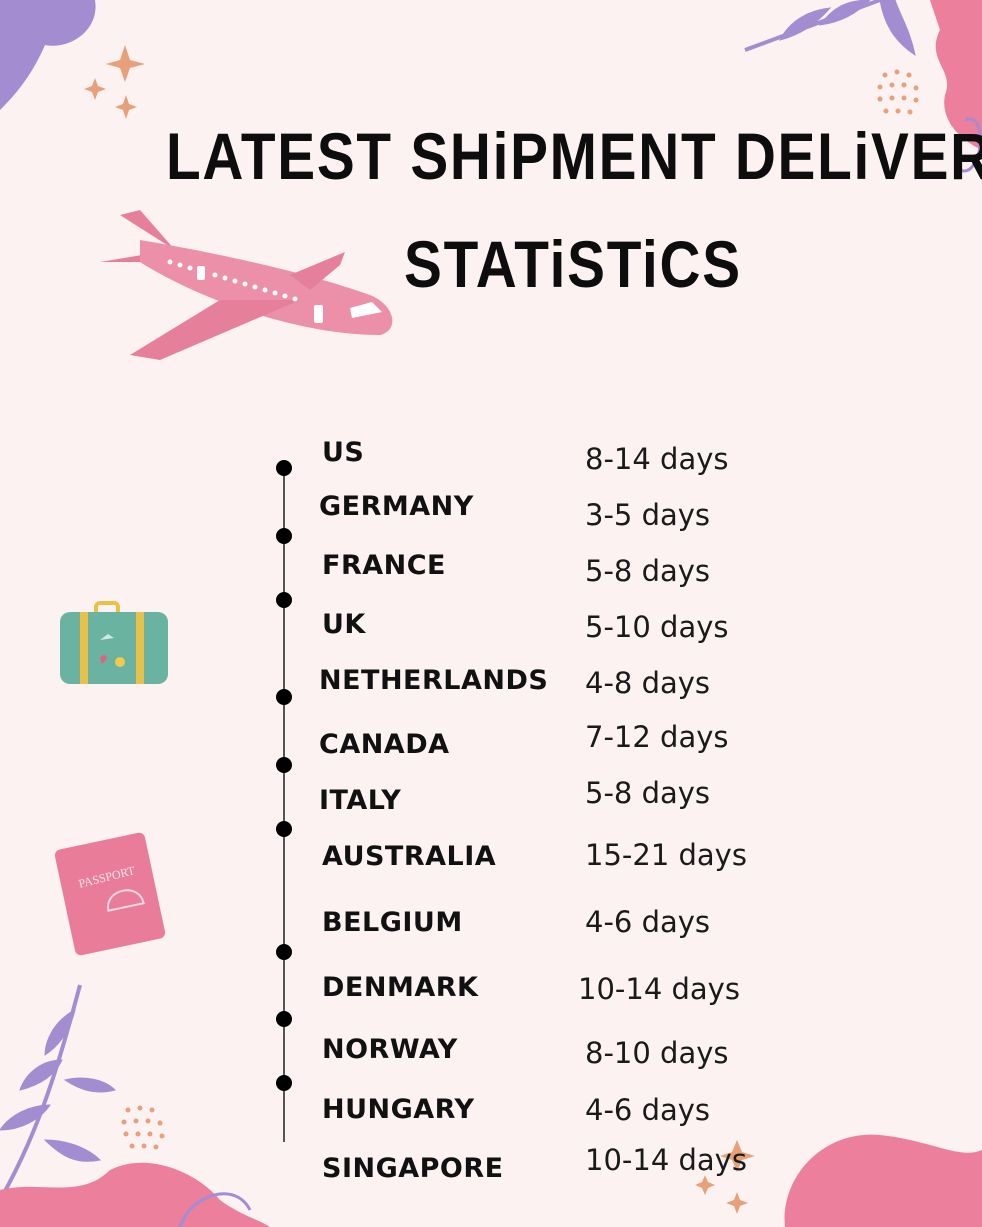  What do you see at coordinates (110, 894) in the screenshot?
I see `passport-icon` at bounding box center [110, 894].